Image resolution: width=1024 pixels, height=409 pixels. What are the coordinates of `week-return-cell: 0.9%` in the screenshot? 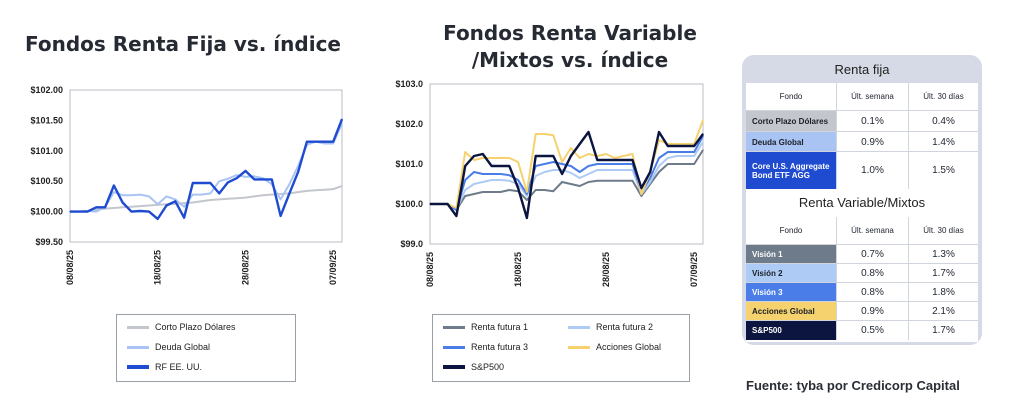 It's located at (872, 311).